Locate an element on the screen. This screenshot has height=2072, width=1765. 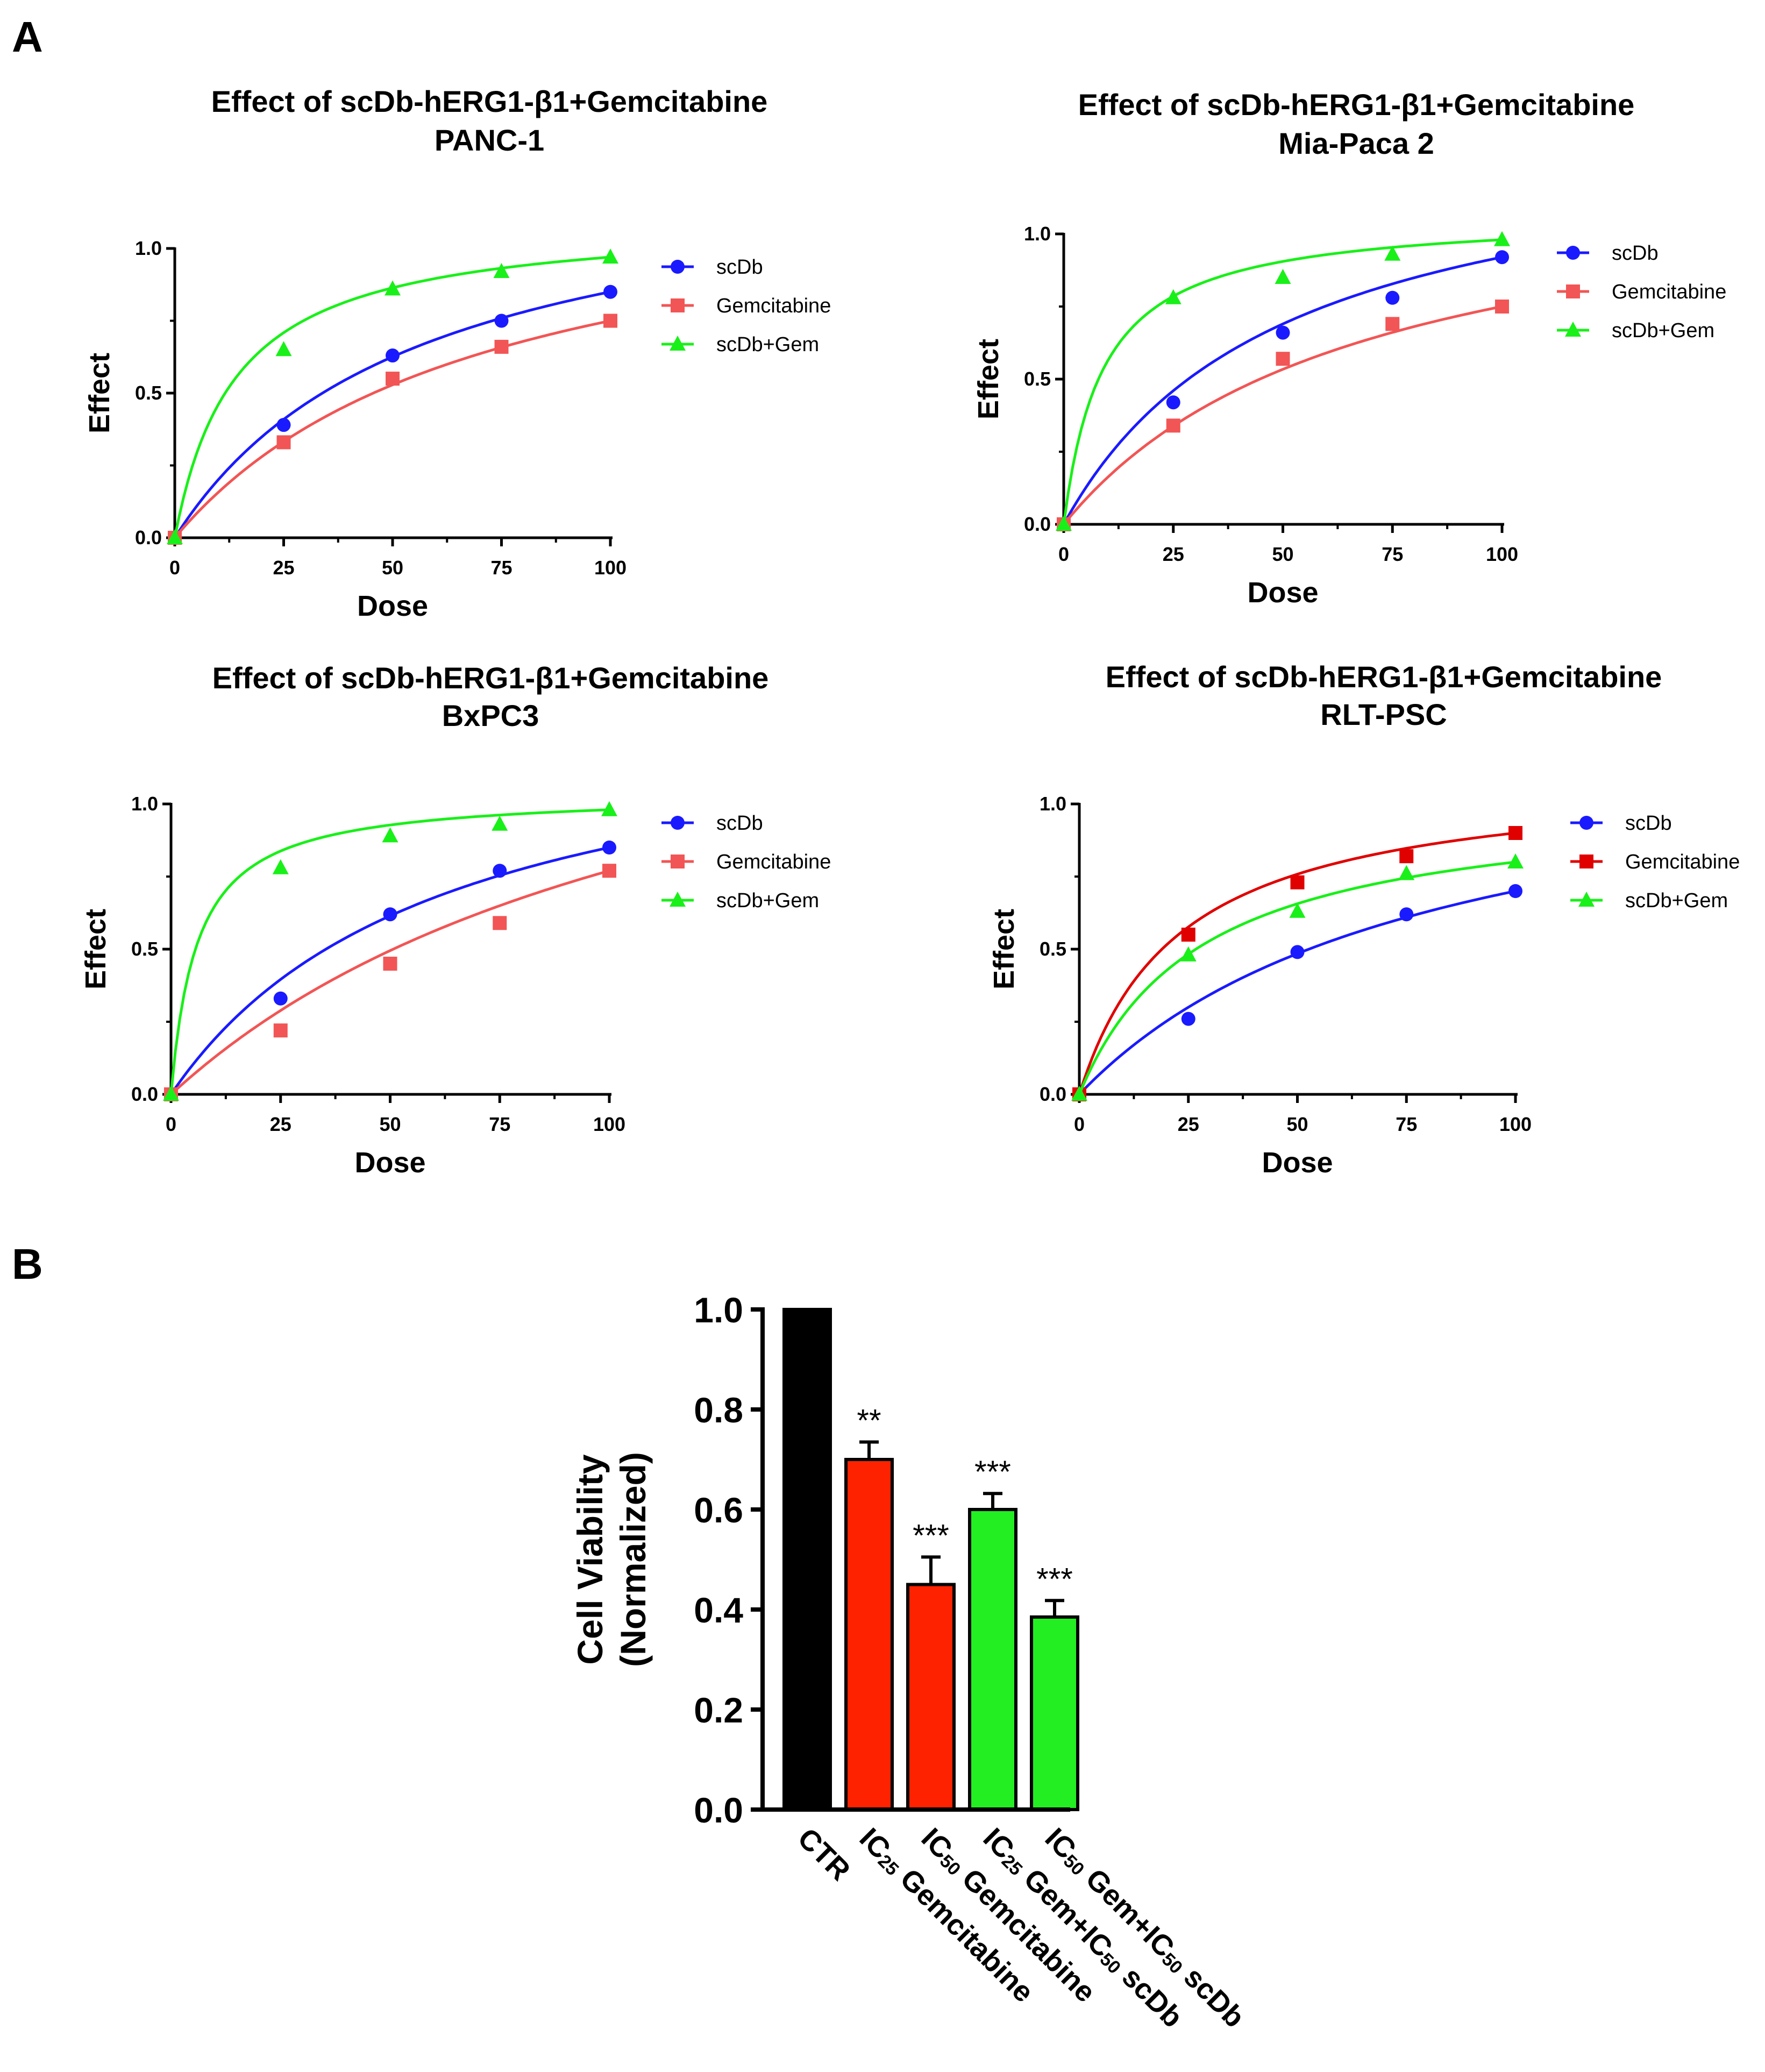
y-axis-label-line1: Cell Viability is located at coordinates (590, 1559).